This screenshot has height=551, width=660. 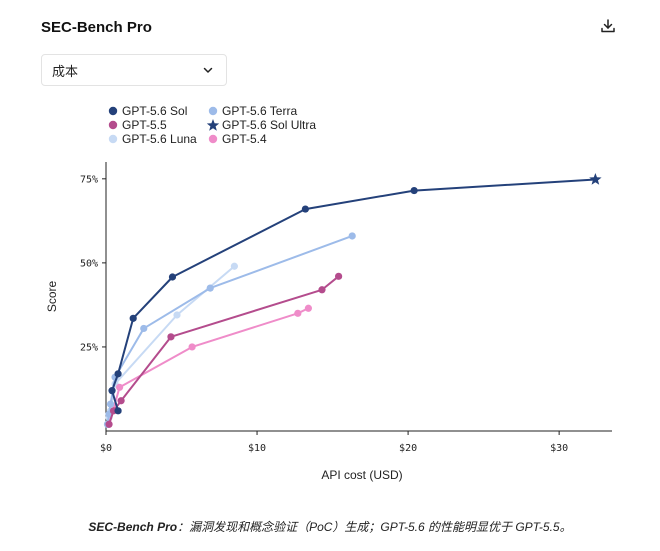 I want to click on dropdown-selected-value: 成本, so click(x=65, y=71).